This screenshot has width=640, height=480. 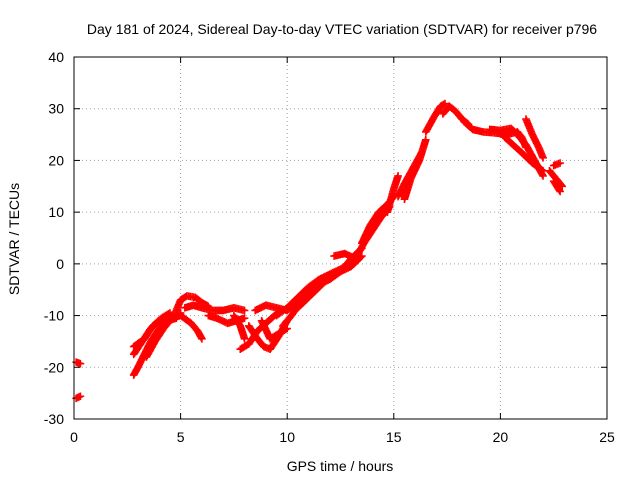 I want to click on y-tick-label: -30, so click(x=54, y=419).